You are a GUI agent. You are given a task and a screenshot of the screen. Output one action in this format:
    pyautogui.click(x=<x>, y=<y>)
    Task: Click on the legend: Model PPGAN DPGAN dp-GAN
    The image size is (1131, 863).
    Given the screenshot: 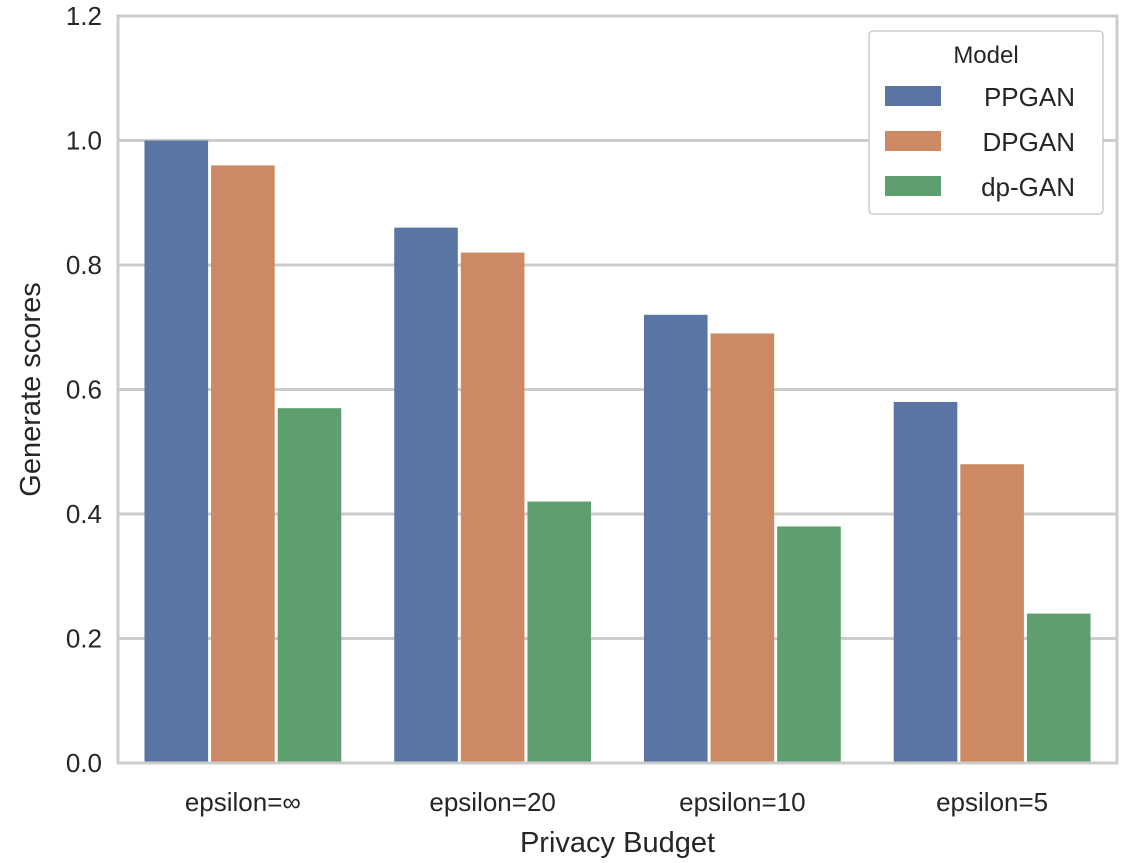 What is the action you would take?
    pyautogui.click(x=986, y=122)
    